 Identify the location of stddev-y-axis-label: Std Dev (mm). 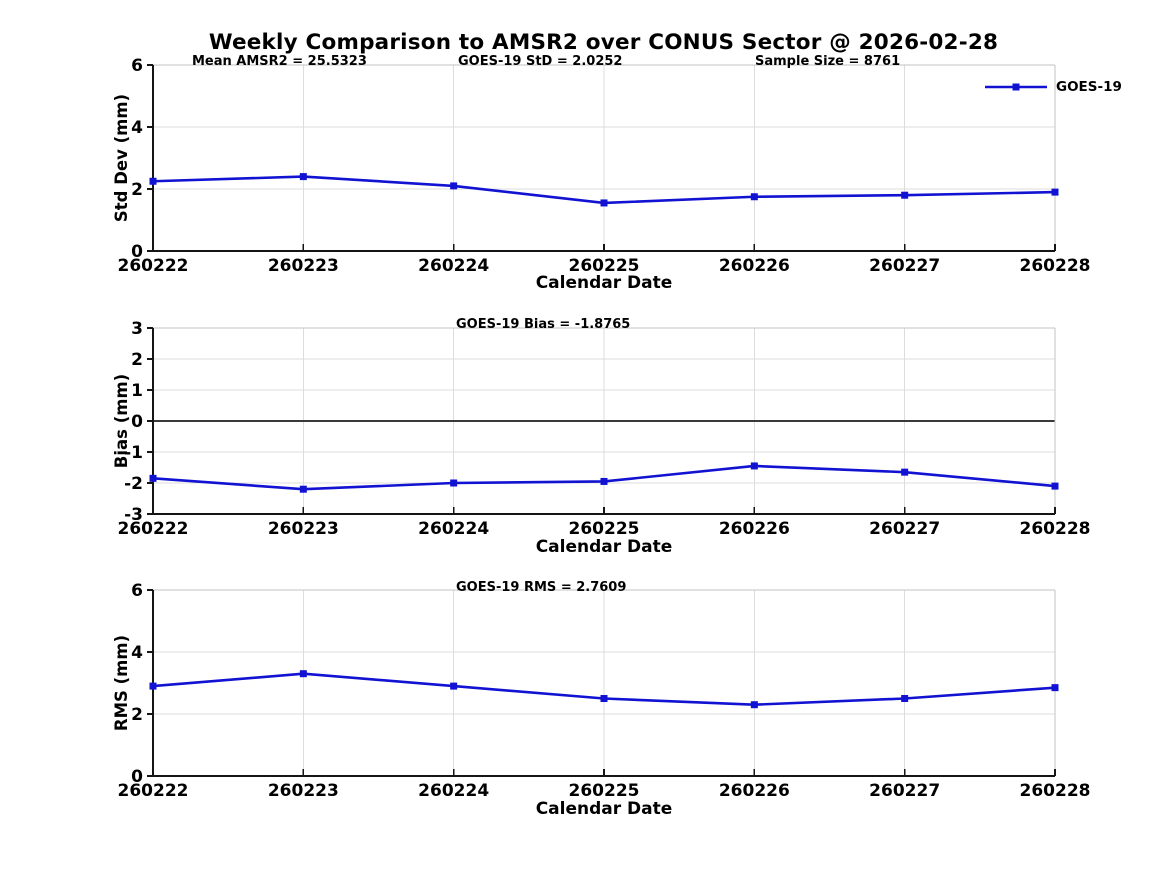
(121, 158).